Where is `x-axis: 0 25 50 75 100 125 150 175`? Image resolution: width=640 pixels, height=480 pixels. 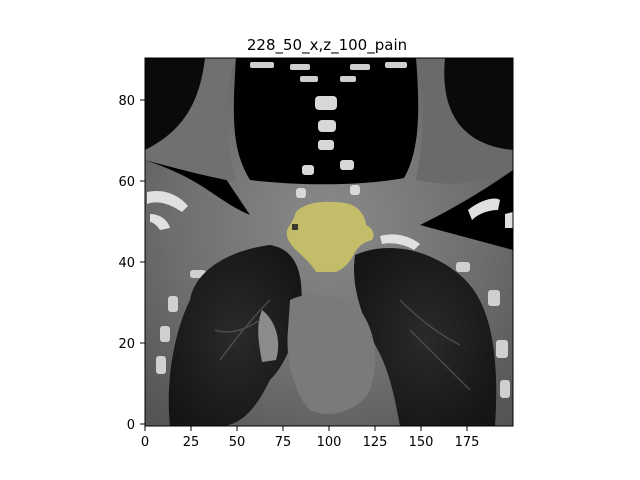 x-axis: 0 25 50 75 100 125 150 175 is located at coordinates (310, 438).